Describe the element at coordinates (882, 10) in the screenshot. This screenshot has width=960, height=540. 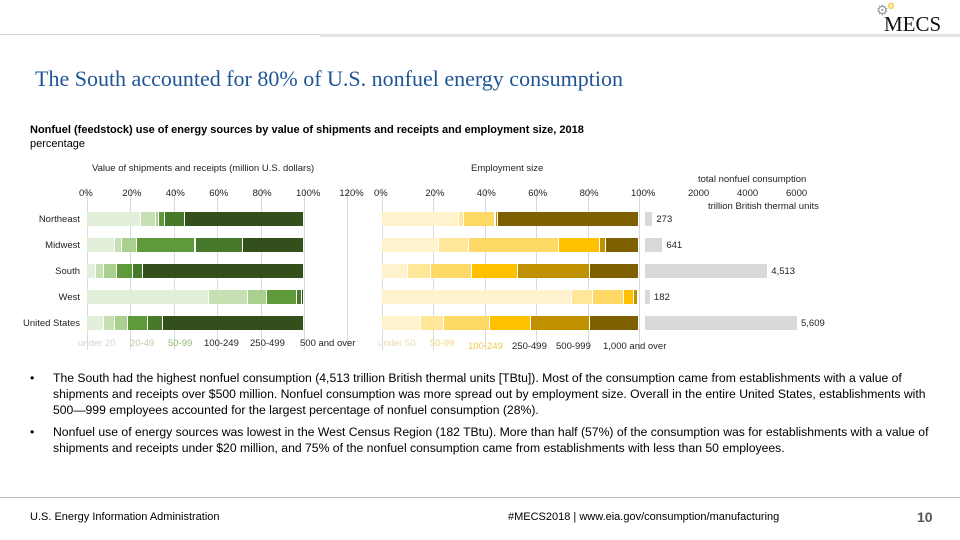
I see `gear-icon: ⚙` at that location.